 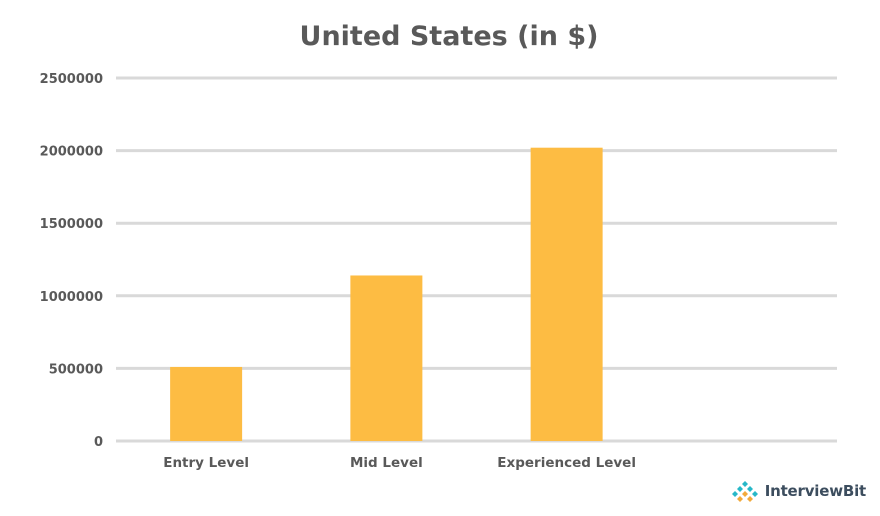 I want to click on x-category-label: Experienced Level, so click(x=566, y=463).